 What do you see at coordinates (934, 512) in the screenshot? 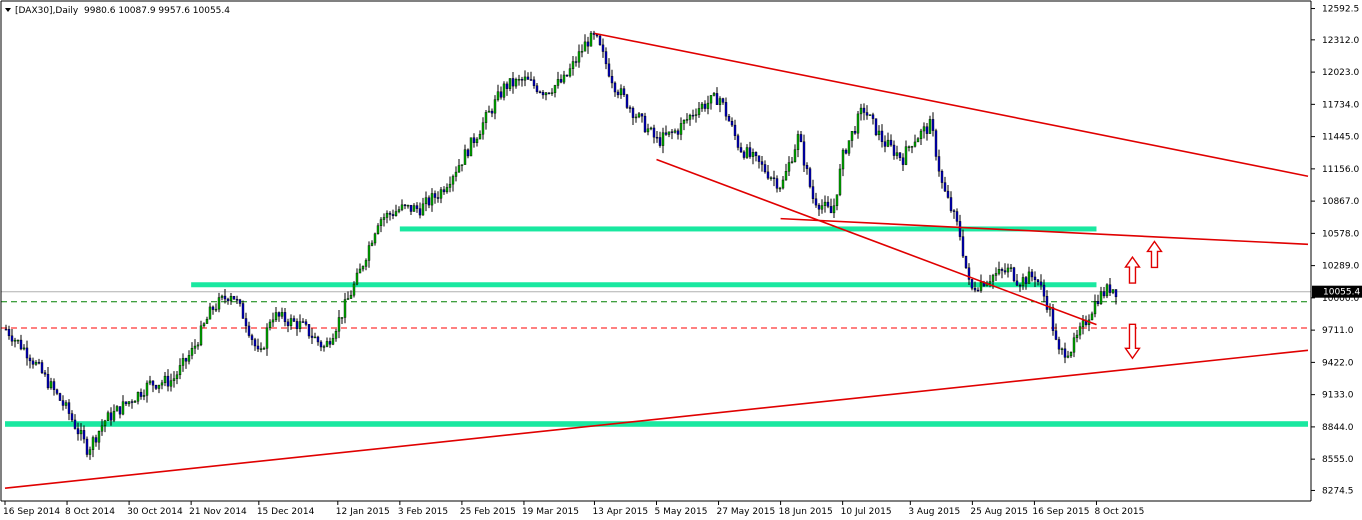
I see `time-tick-label: 3 Aug 2015` at bounding box center [934, 512].